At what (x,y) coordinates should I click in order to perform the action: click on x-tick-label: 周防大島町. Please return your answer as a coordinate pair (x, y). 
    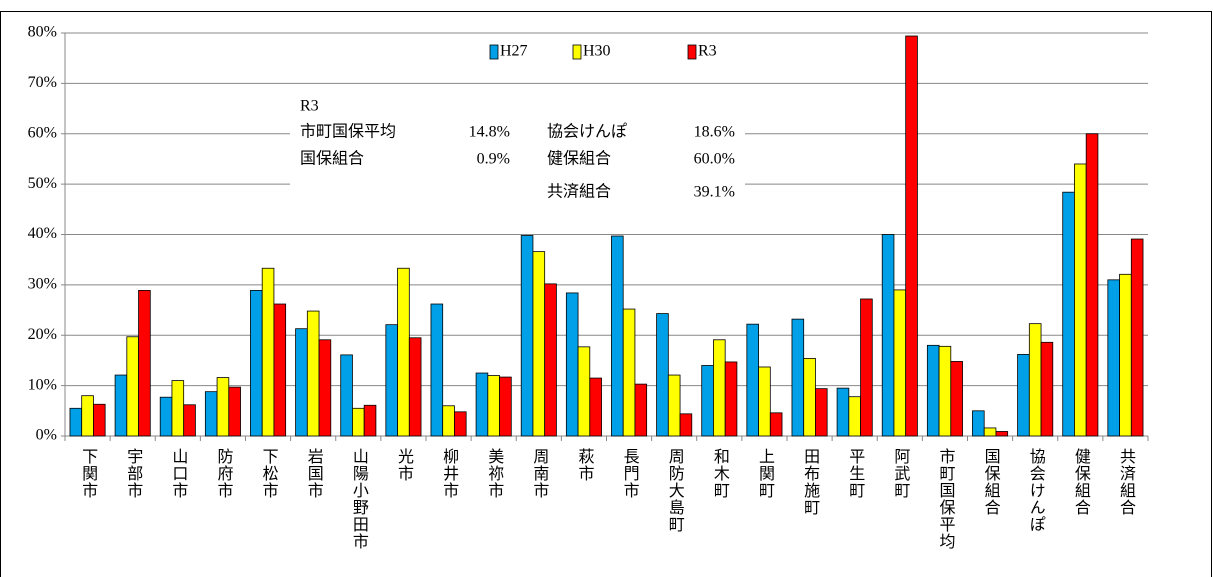
    Looking at the image, I should click on (675, 490).